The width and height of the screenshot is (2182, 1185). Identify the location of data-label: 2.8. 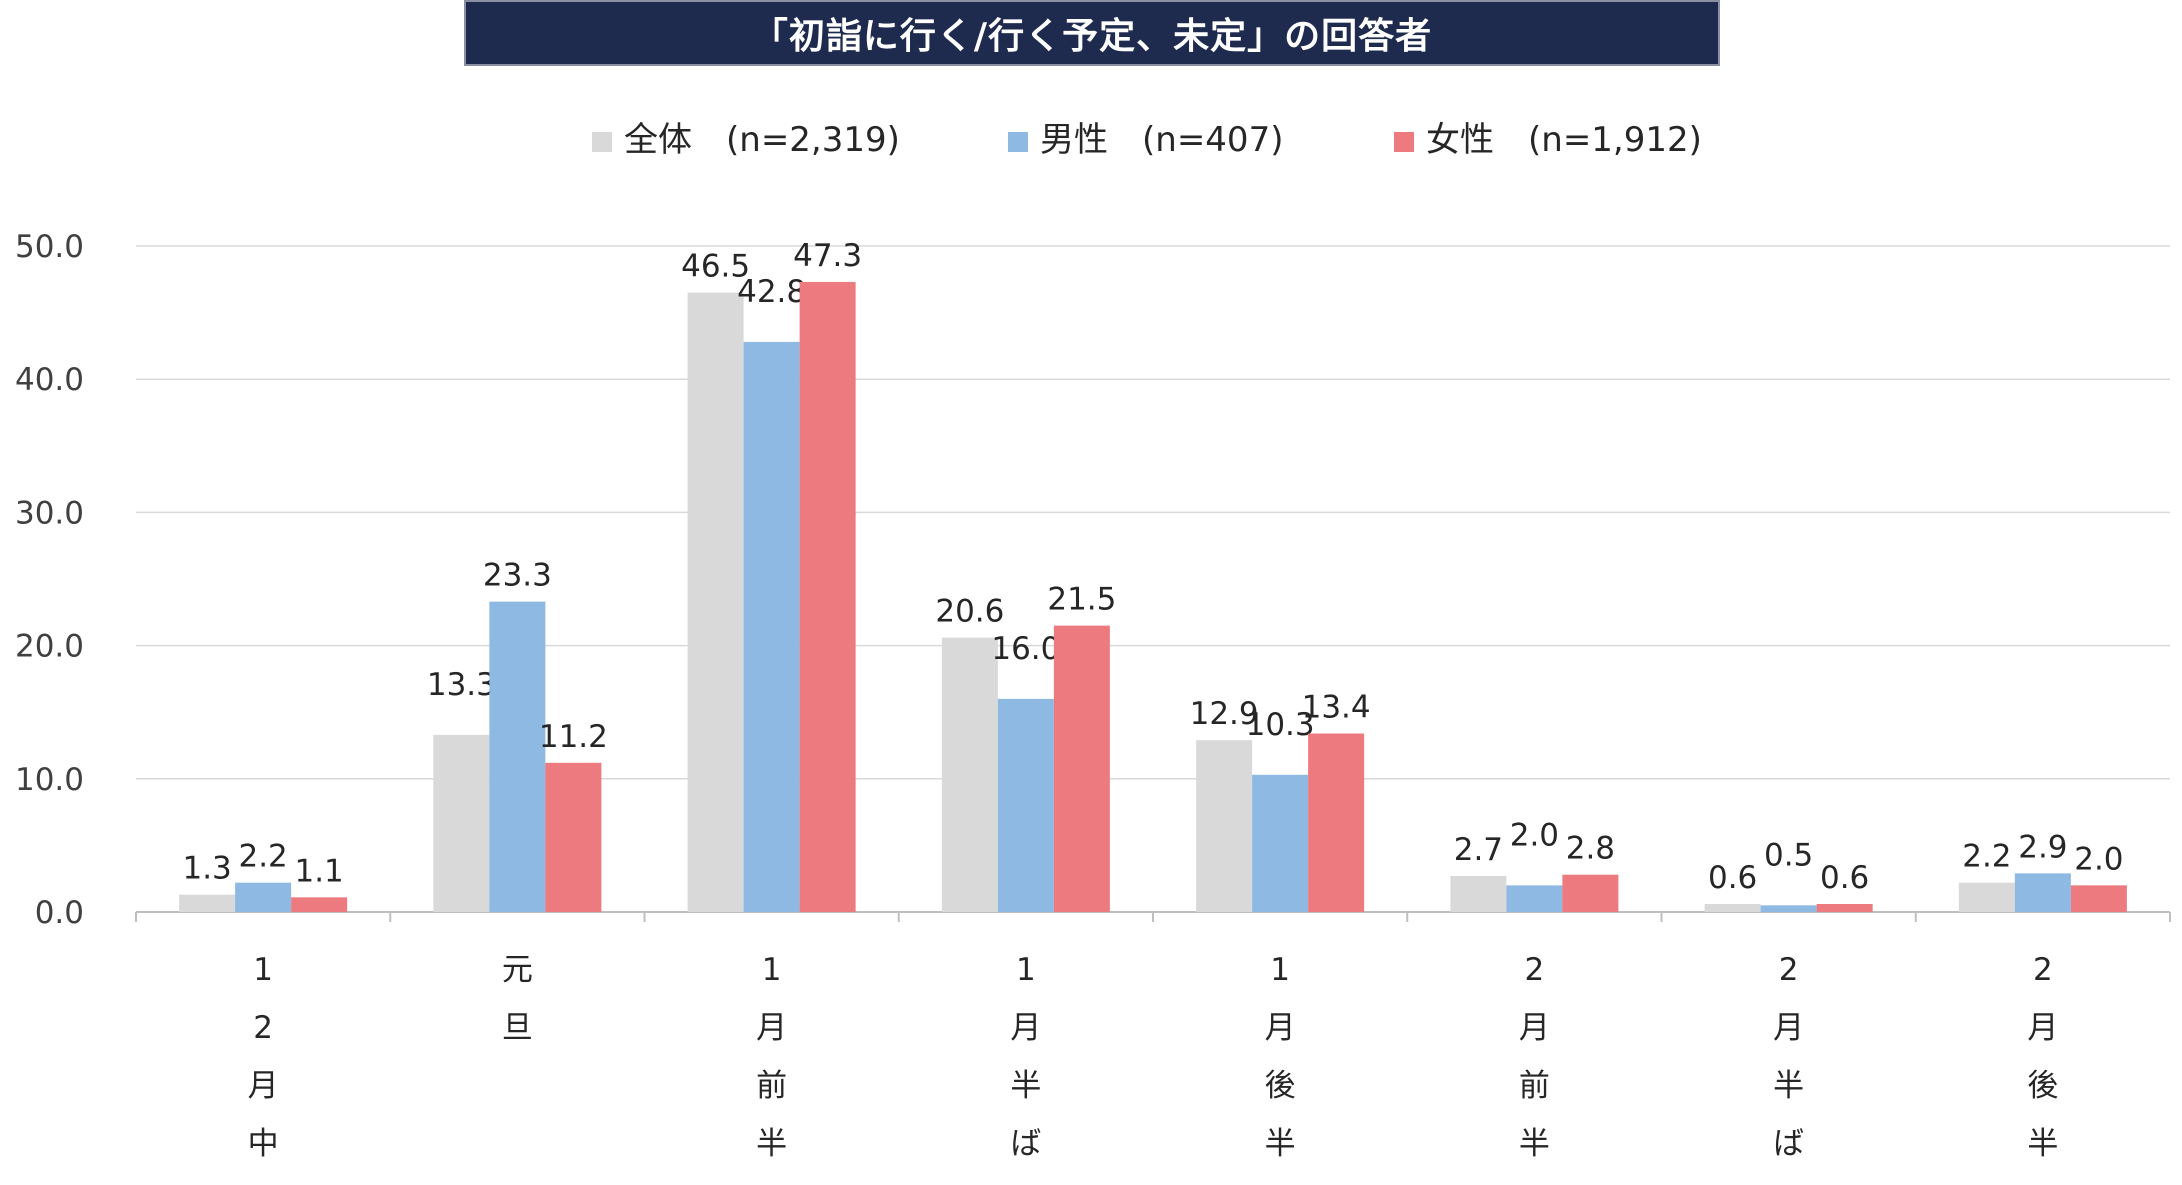
(1590, 849).